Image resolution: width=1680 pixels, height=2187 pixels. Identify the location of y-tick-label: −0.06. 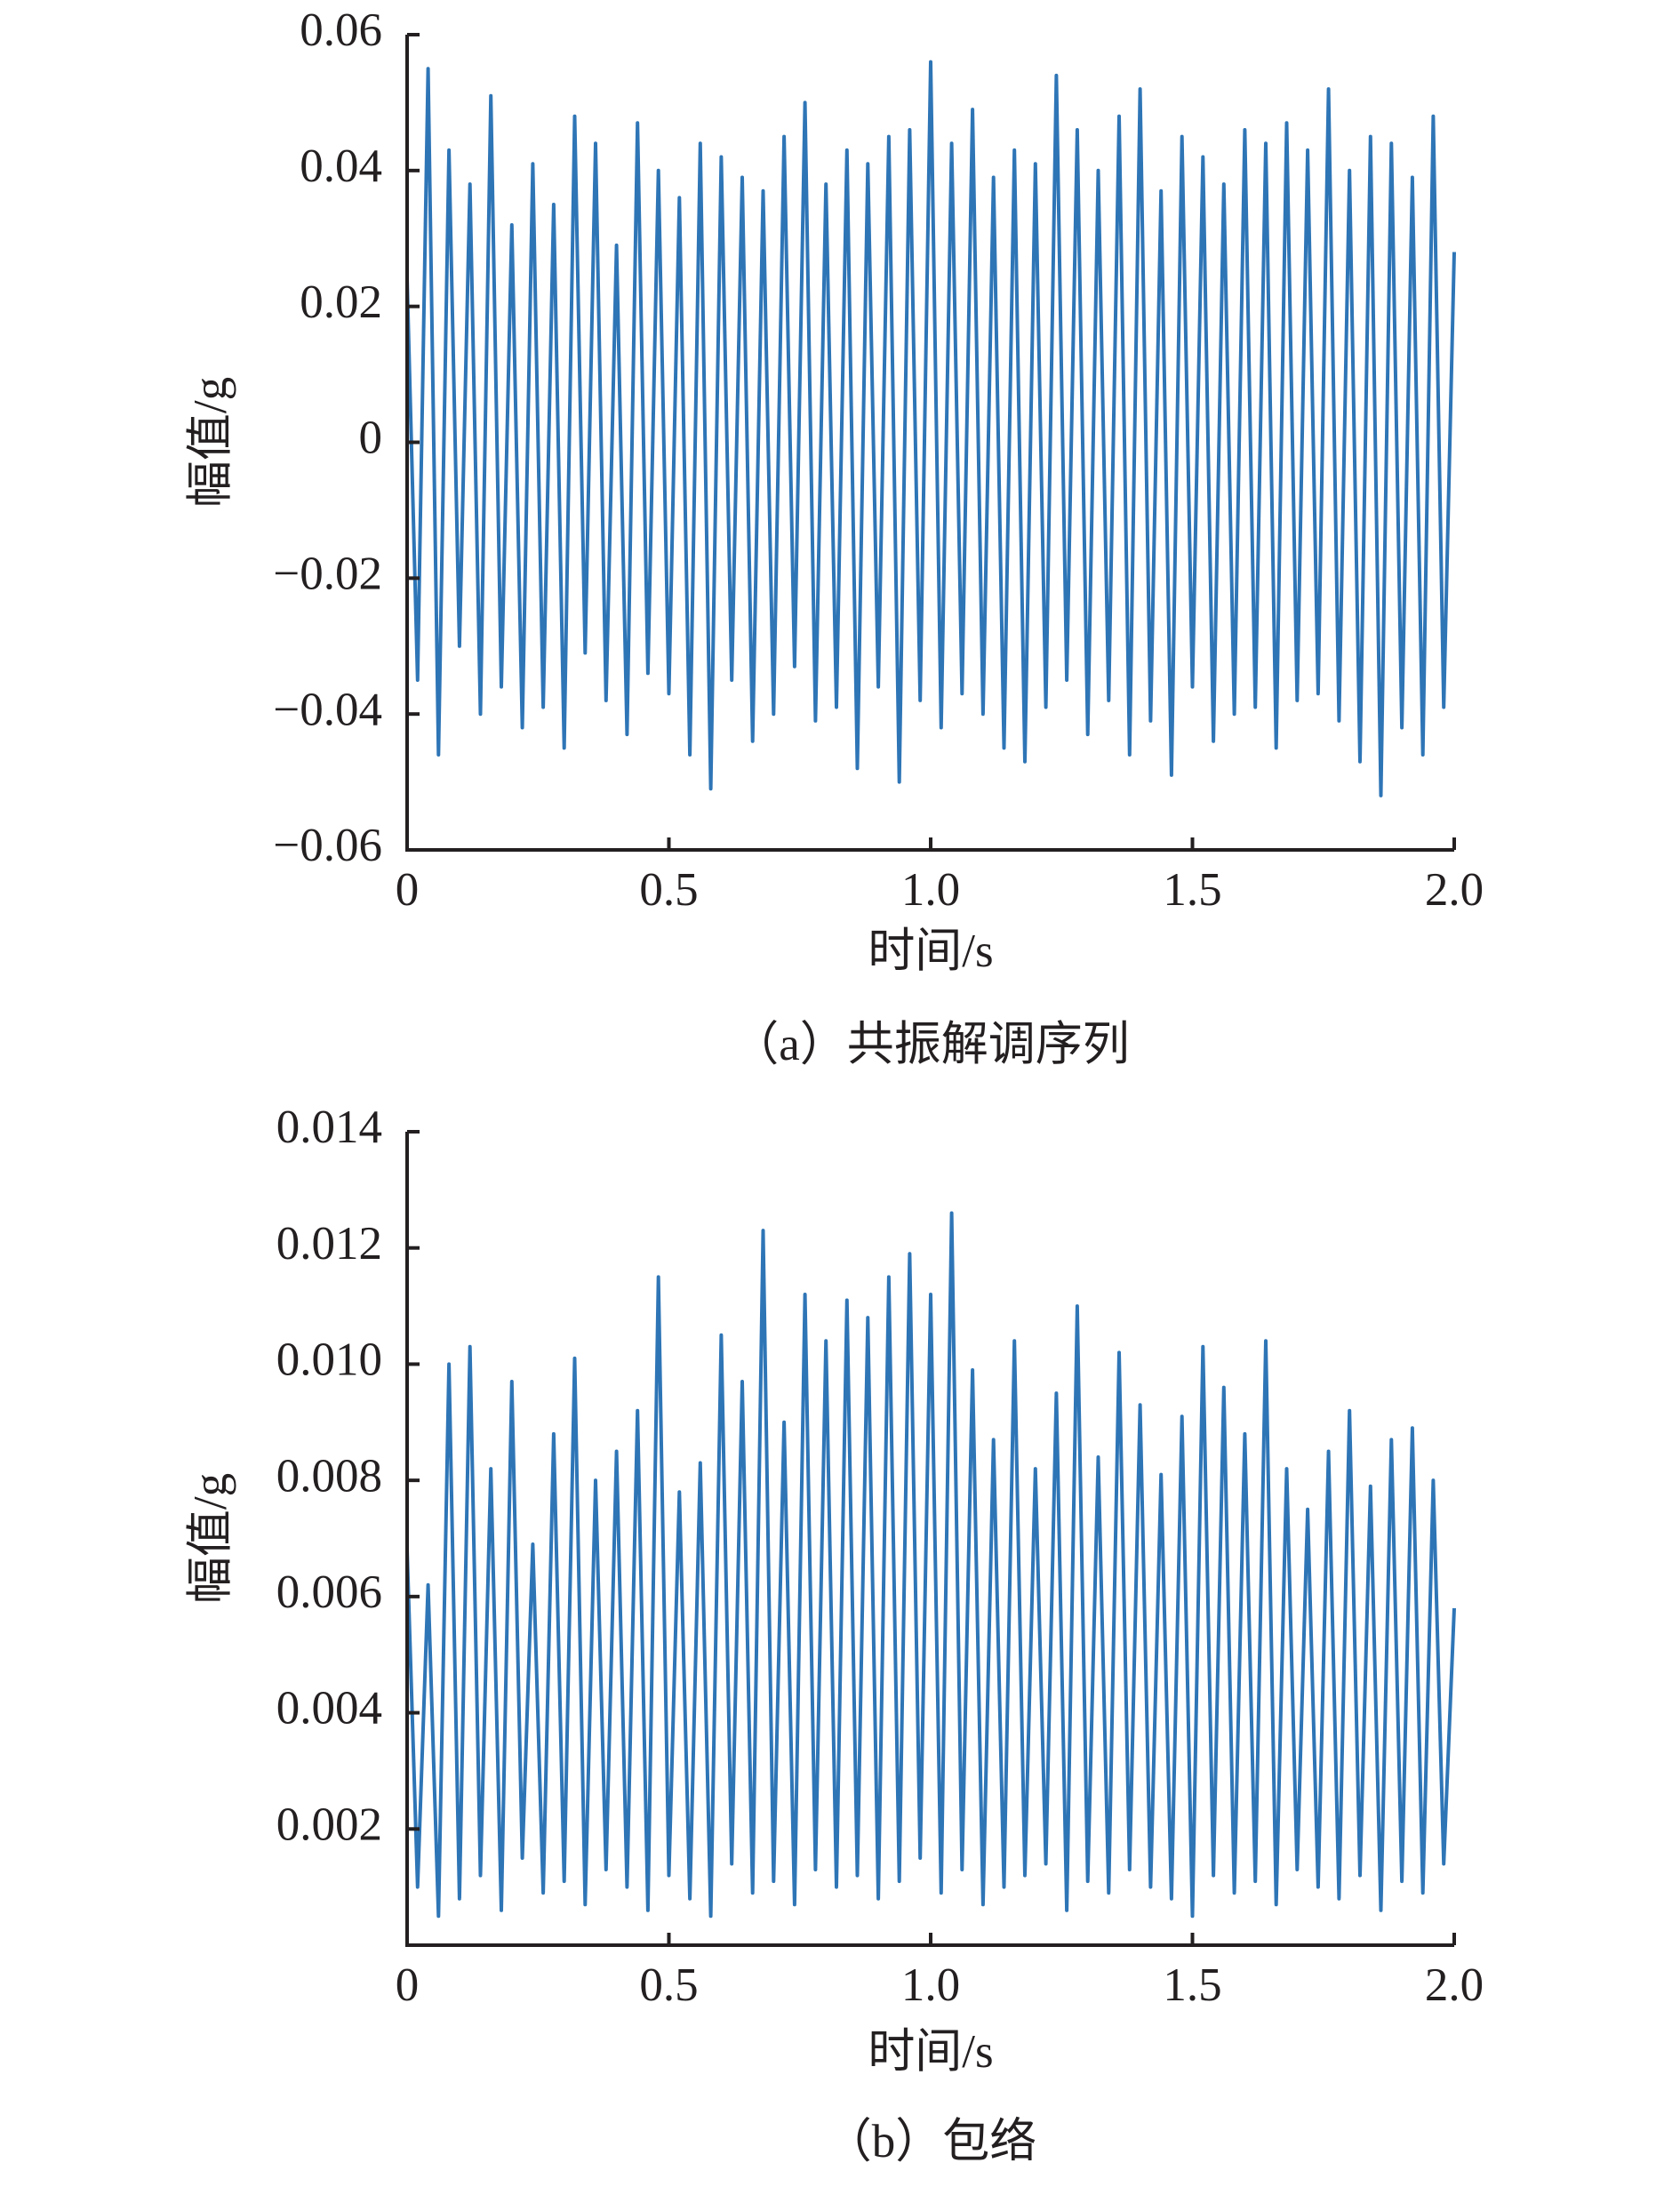
(327, 846).